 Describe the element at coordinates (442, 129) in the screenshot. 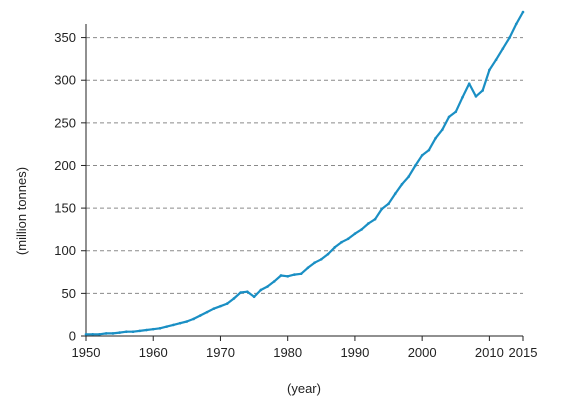

I see `data-point-2003` at that location.